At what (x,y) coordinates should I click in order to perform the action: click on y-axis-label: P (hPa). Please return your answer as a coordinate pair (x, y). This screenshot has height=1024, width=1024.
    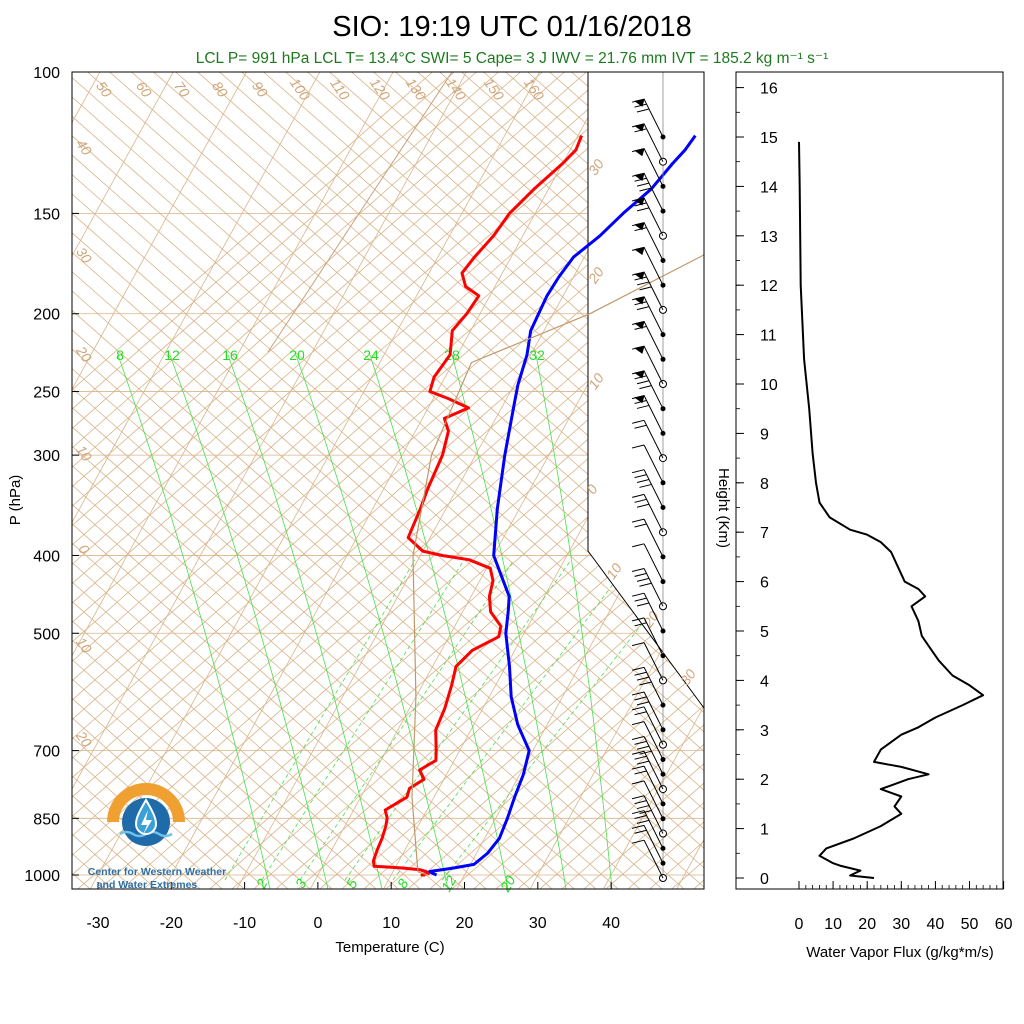
    Looking at the image, I should click on (15, 500).